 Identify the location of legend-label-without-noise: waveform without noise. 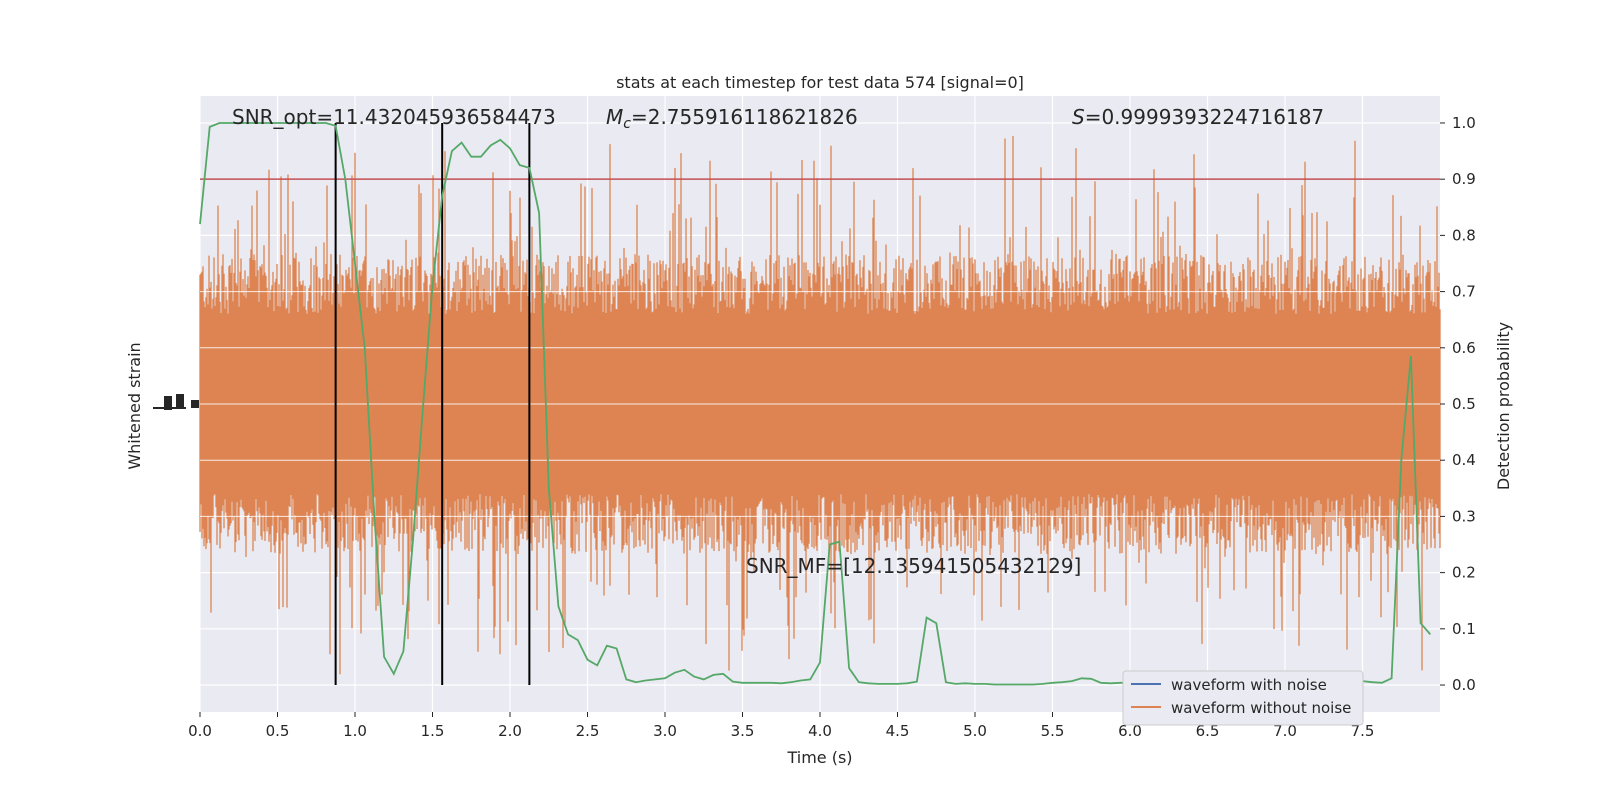
(1261, 708).